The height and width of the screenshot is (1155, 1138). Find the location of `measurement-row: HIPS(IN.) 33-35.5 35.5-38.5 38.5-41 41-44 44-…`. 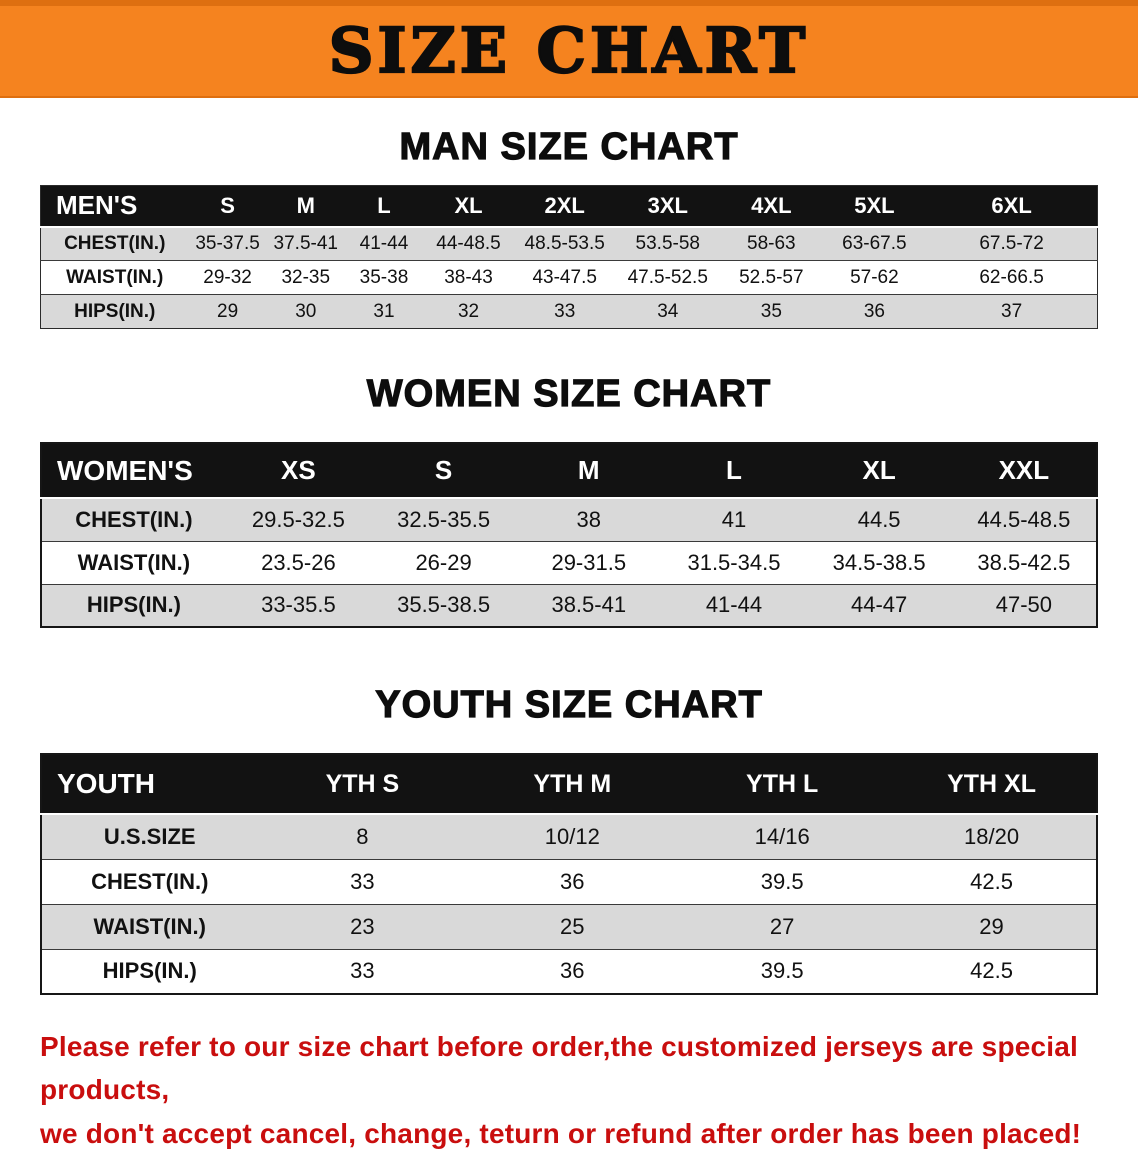

measurement-row: HIPS(IN.) 33-35.5 35.5-38.5 38.5-41 41-44 44-… is located at coordinates (569, 605).